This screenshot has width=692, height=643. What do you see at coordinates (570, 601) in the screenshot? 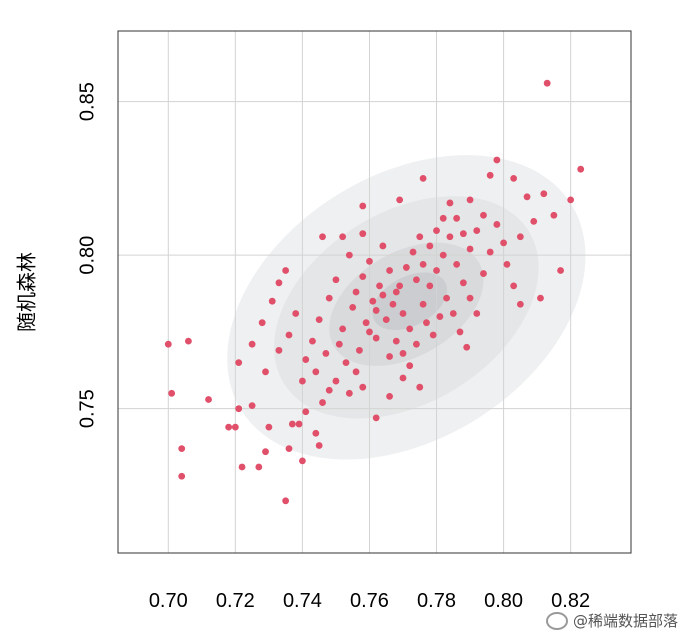
I see `x-tick-label: 0.82` at bounding box center [570, 601].